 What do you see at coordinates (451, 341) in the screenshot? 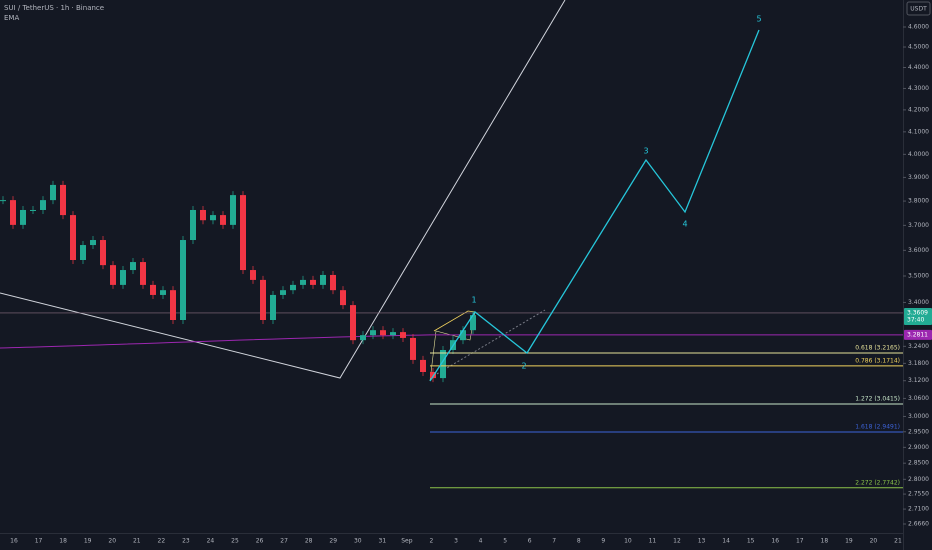
I see `ema-line` at bounding box center [451, 341].